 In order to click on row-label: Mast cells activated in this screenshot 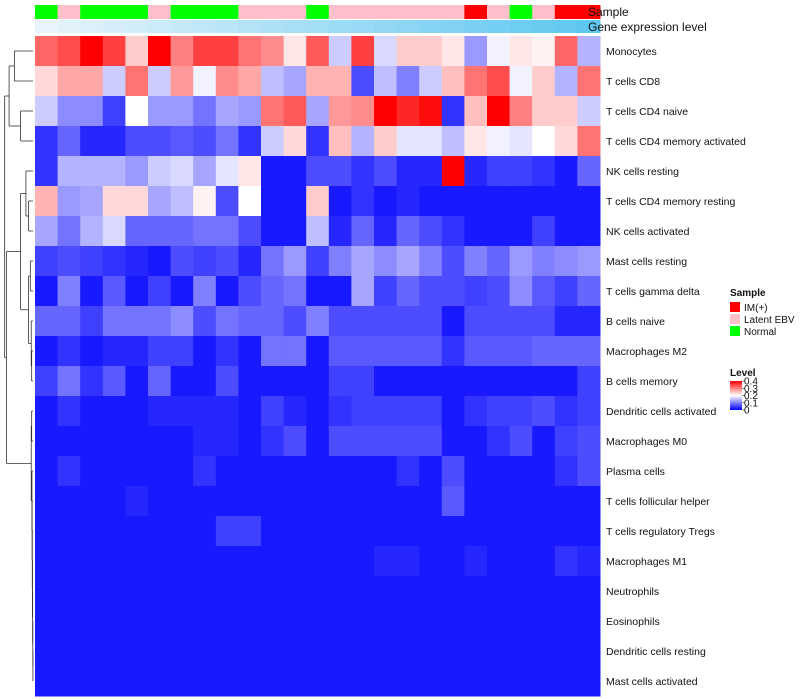, I will do `click(652, 682)`.